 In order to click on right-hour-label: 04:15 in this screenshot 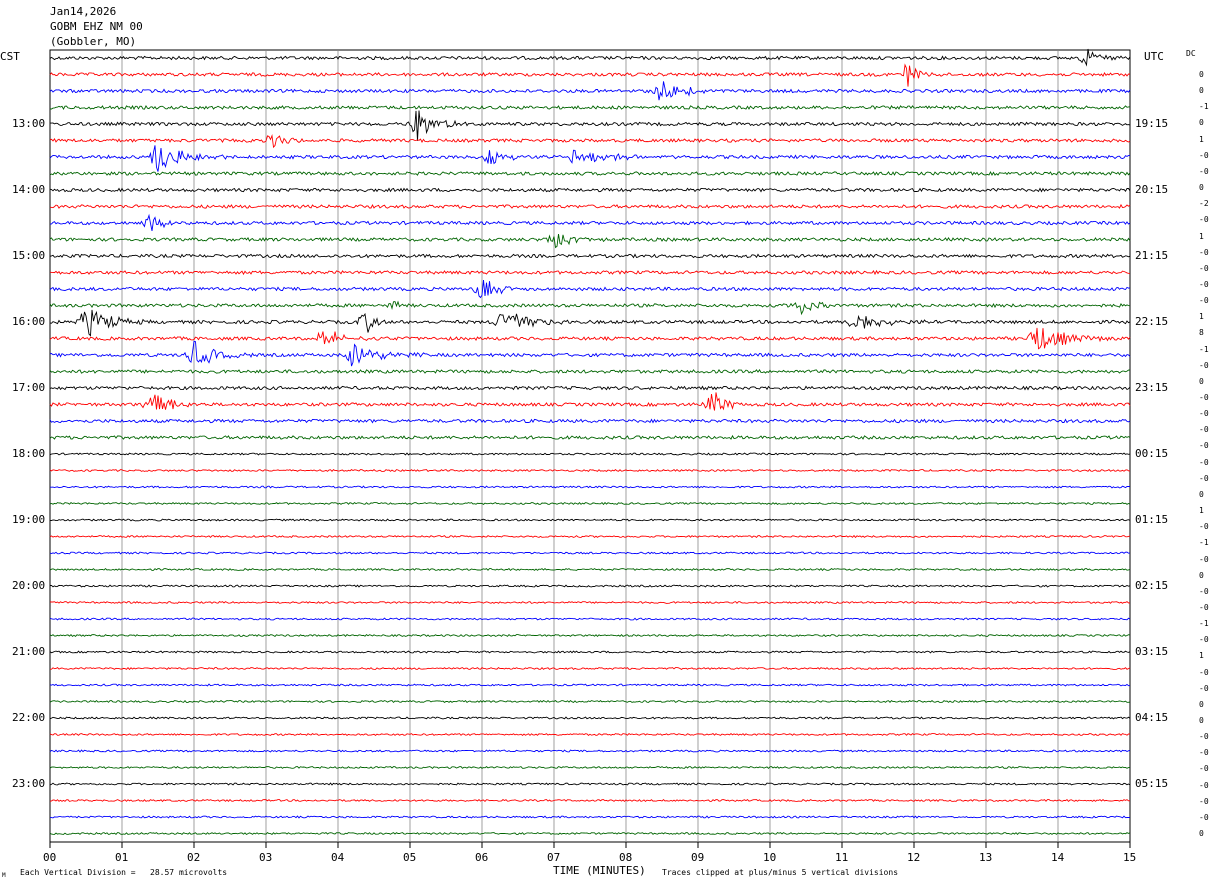, I will do `click(1152, 717)`.